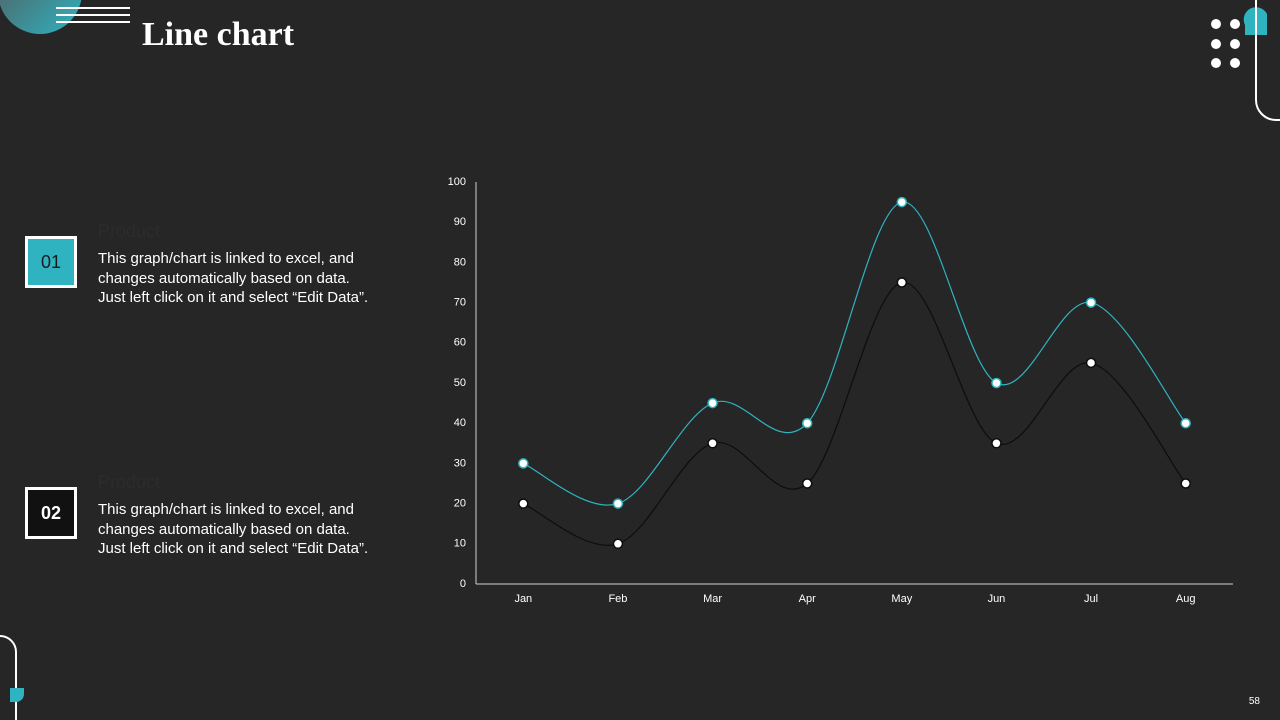 This screenshot has width=1280, height=720. What do you see at coordinates (51, 262) in the screenshot?
I see `item-number: 01` at bounding box center [51, 262].